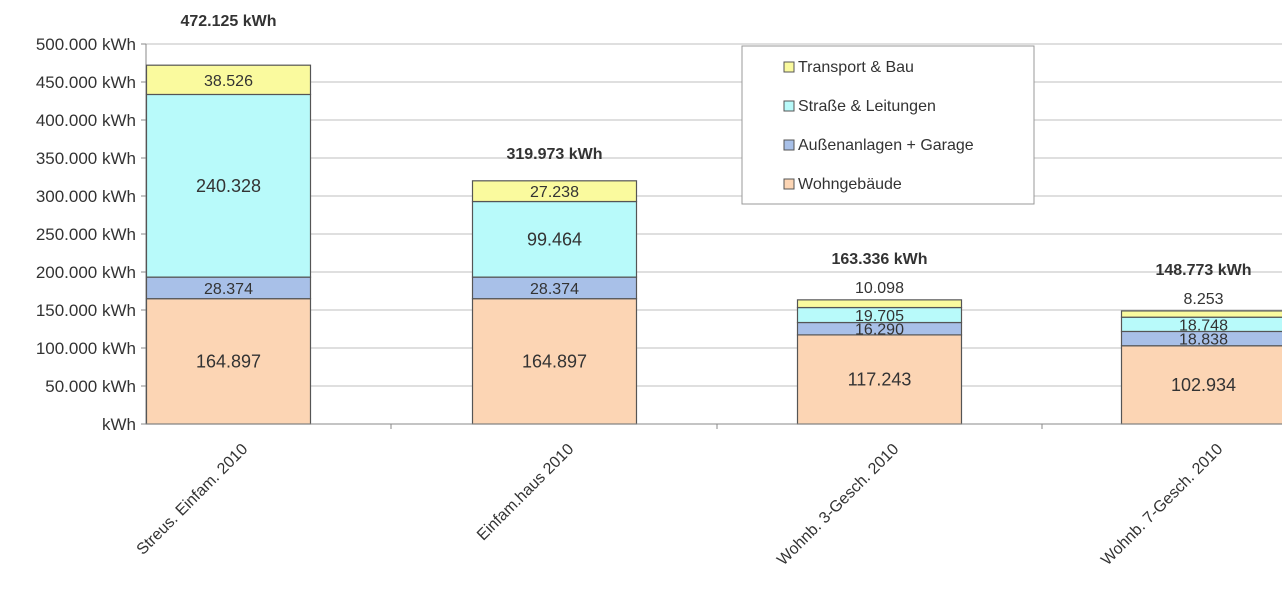 The image size is (1282, 596). I want to click on data-label: 16.290, so click(879, 330).